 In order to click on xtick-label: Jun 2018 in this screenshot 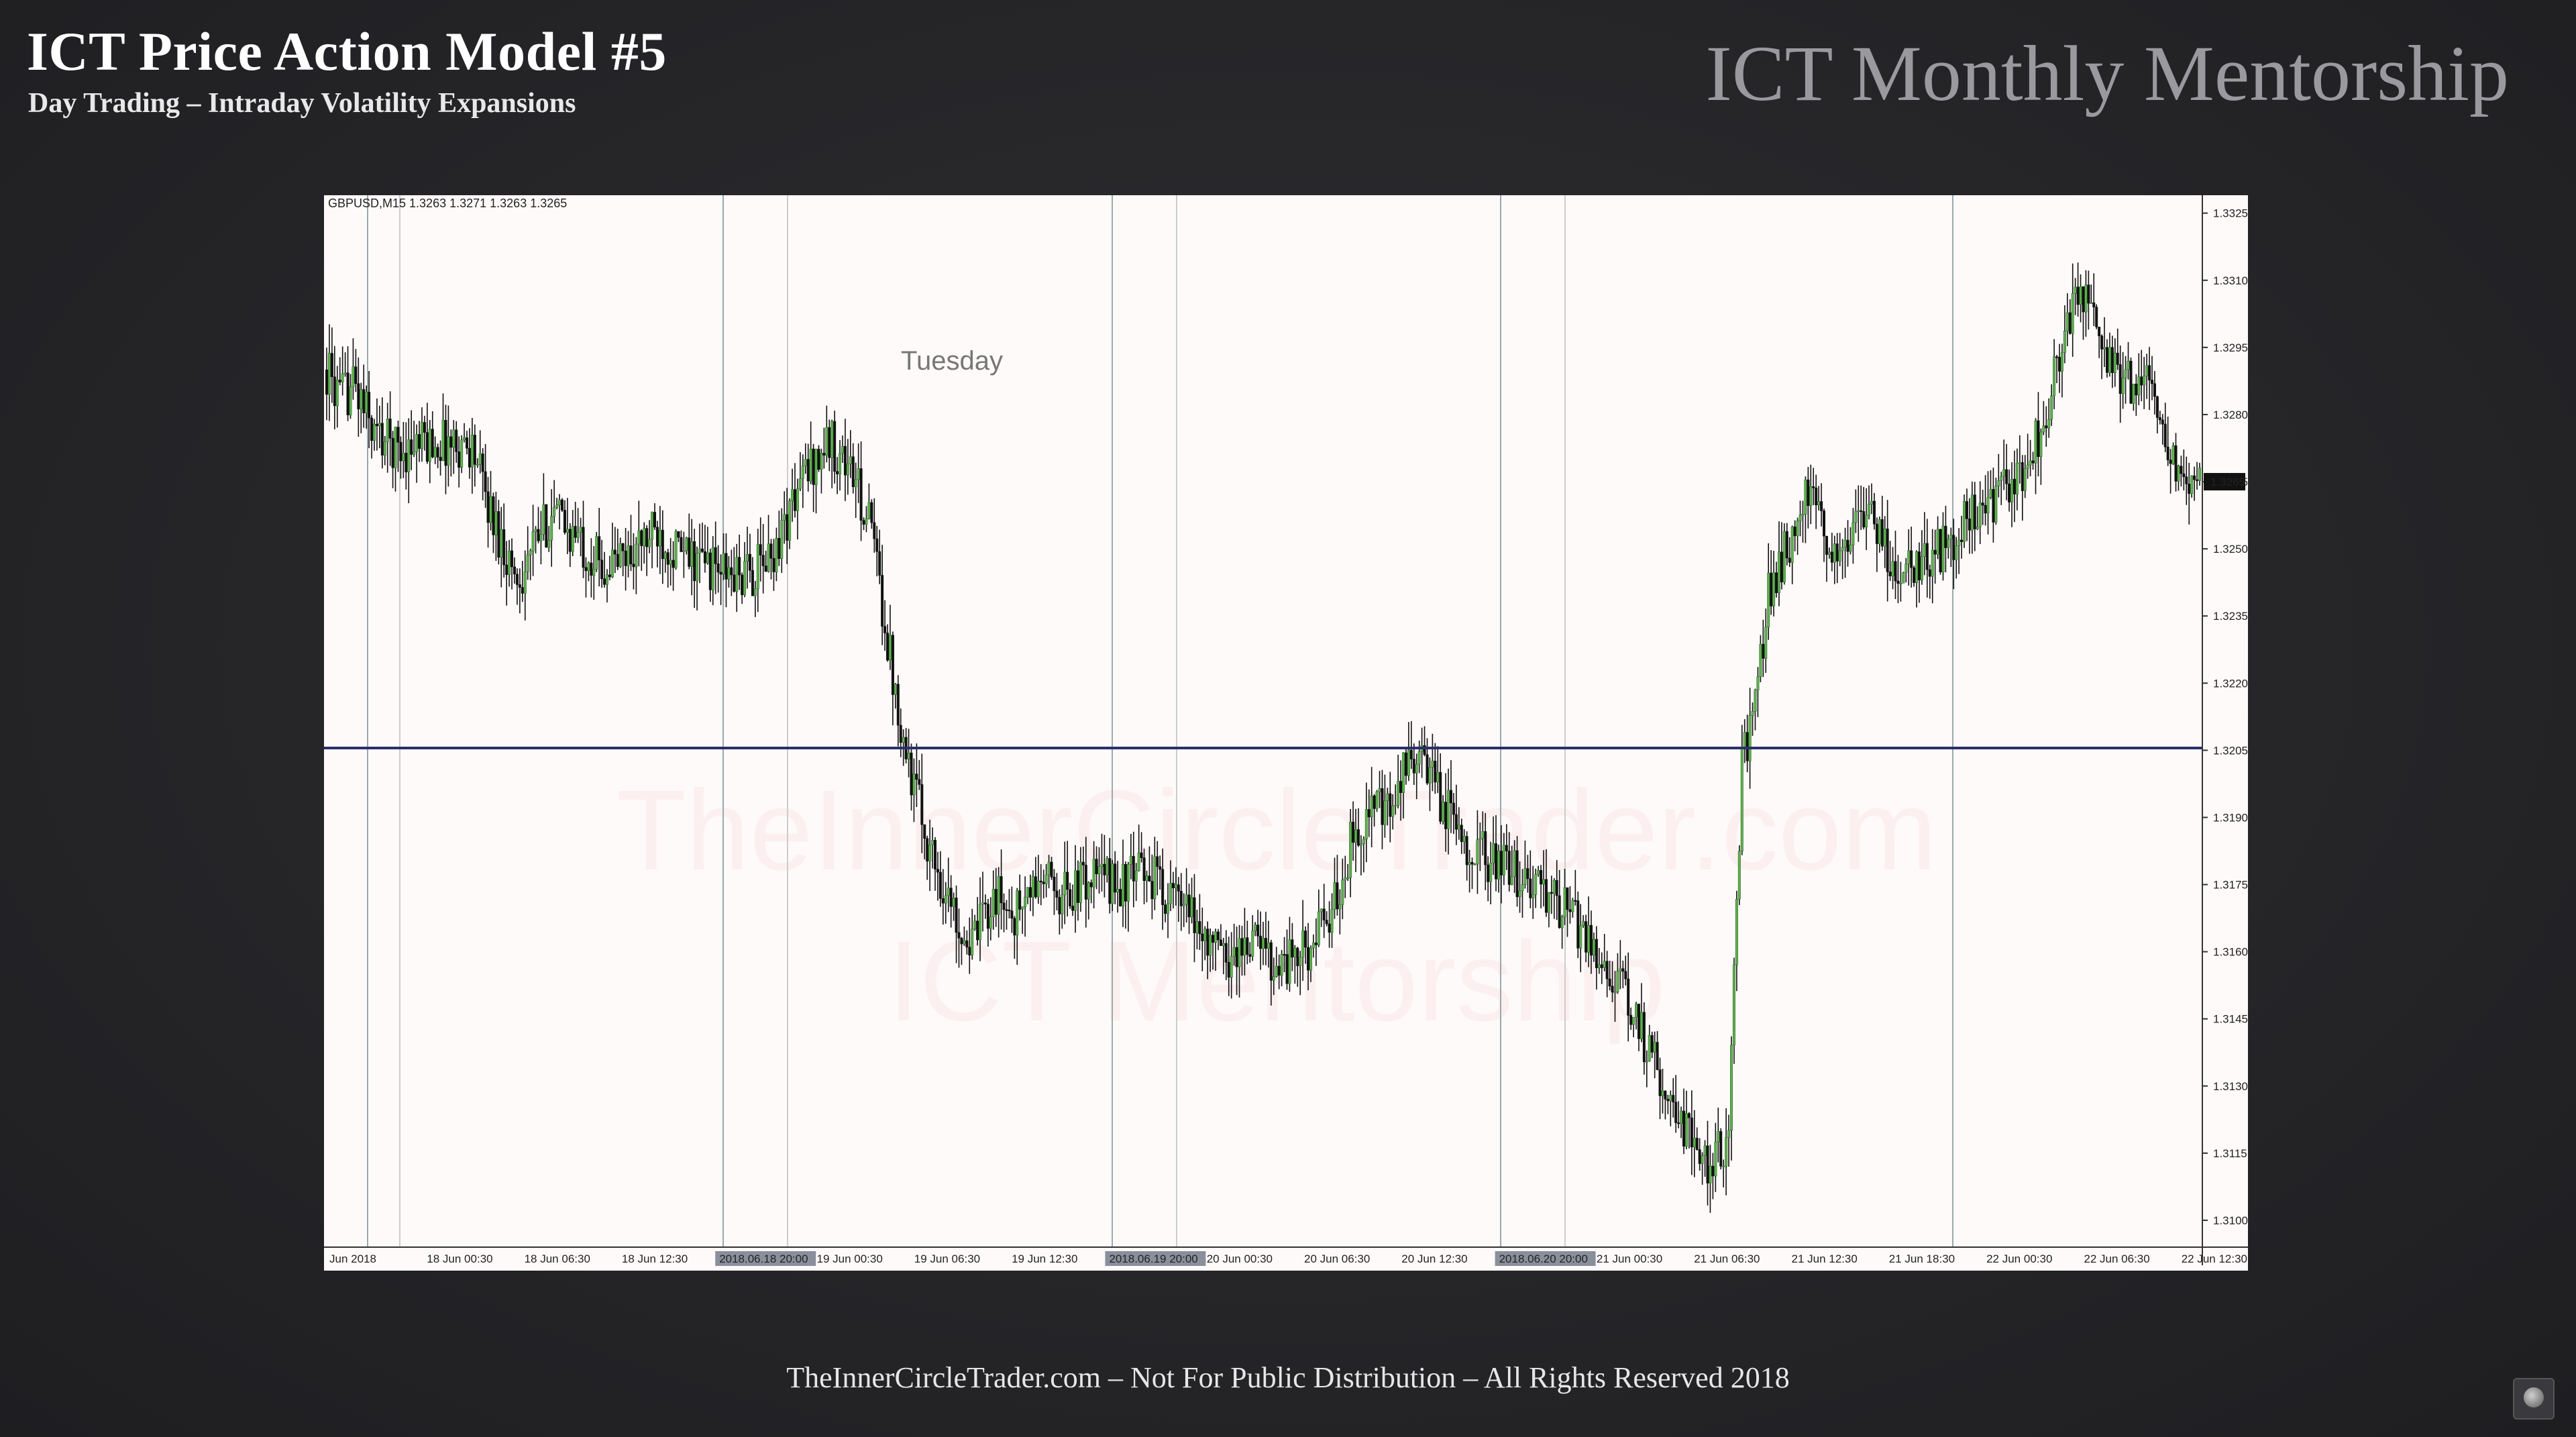, I will do `click(352, 1259)`.